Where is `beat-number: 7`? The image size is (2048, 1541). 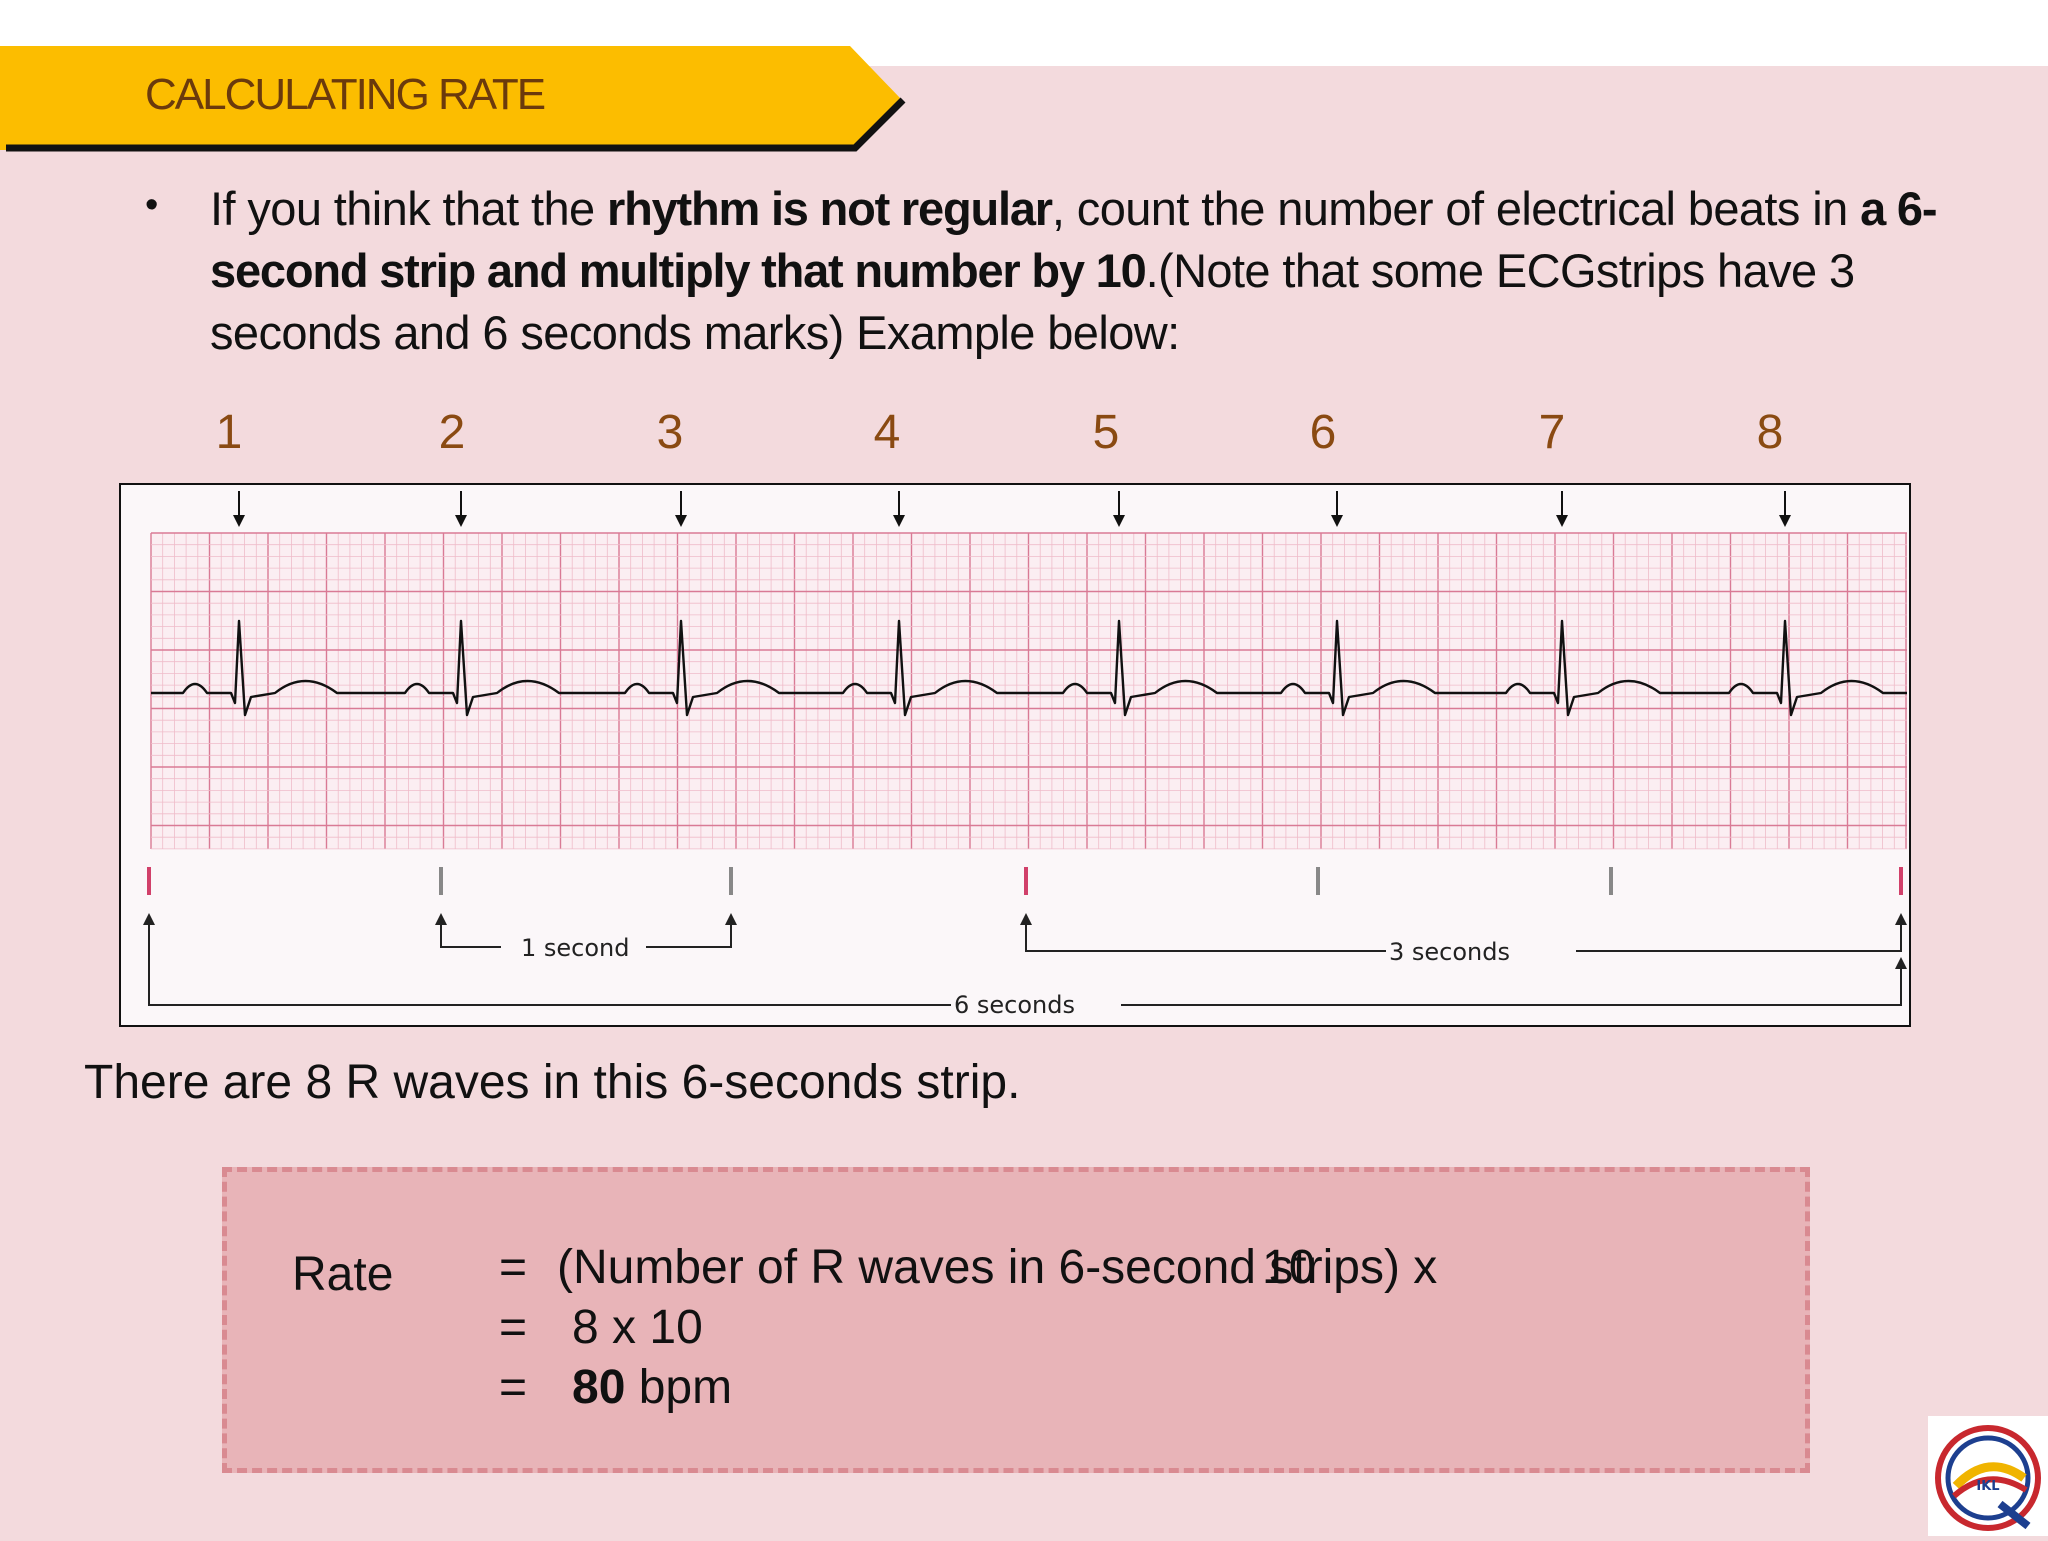
beat-number: 7 is located at coordinates (1552, 432).